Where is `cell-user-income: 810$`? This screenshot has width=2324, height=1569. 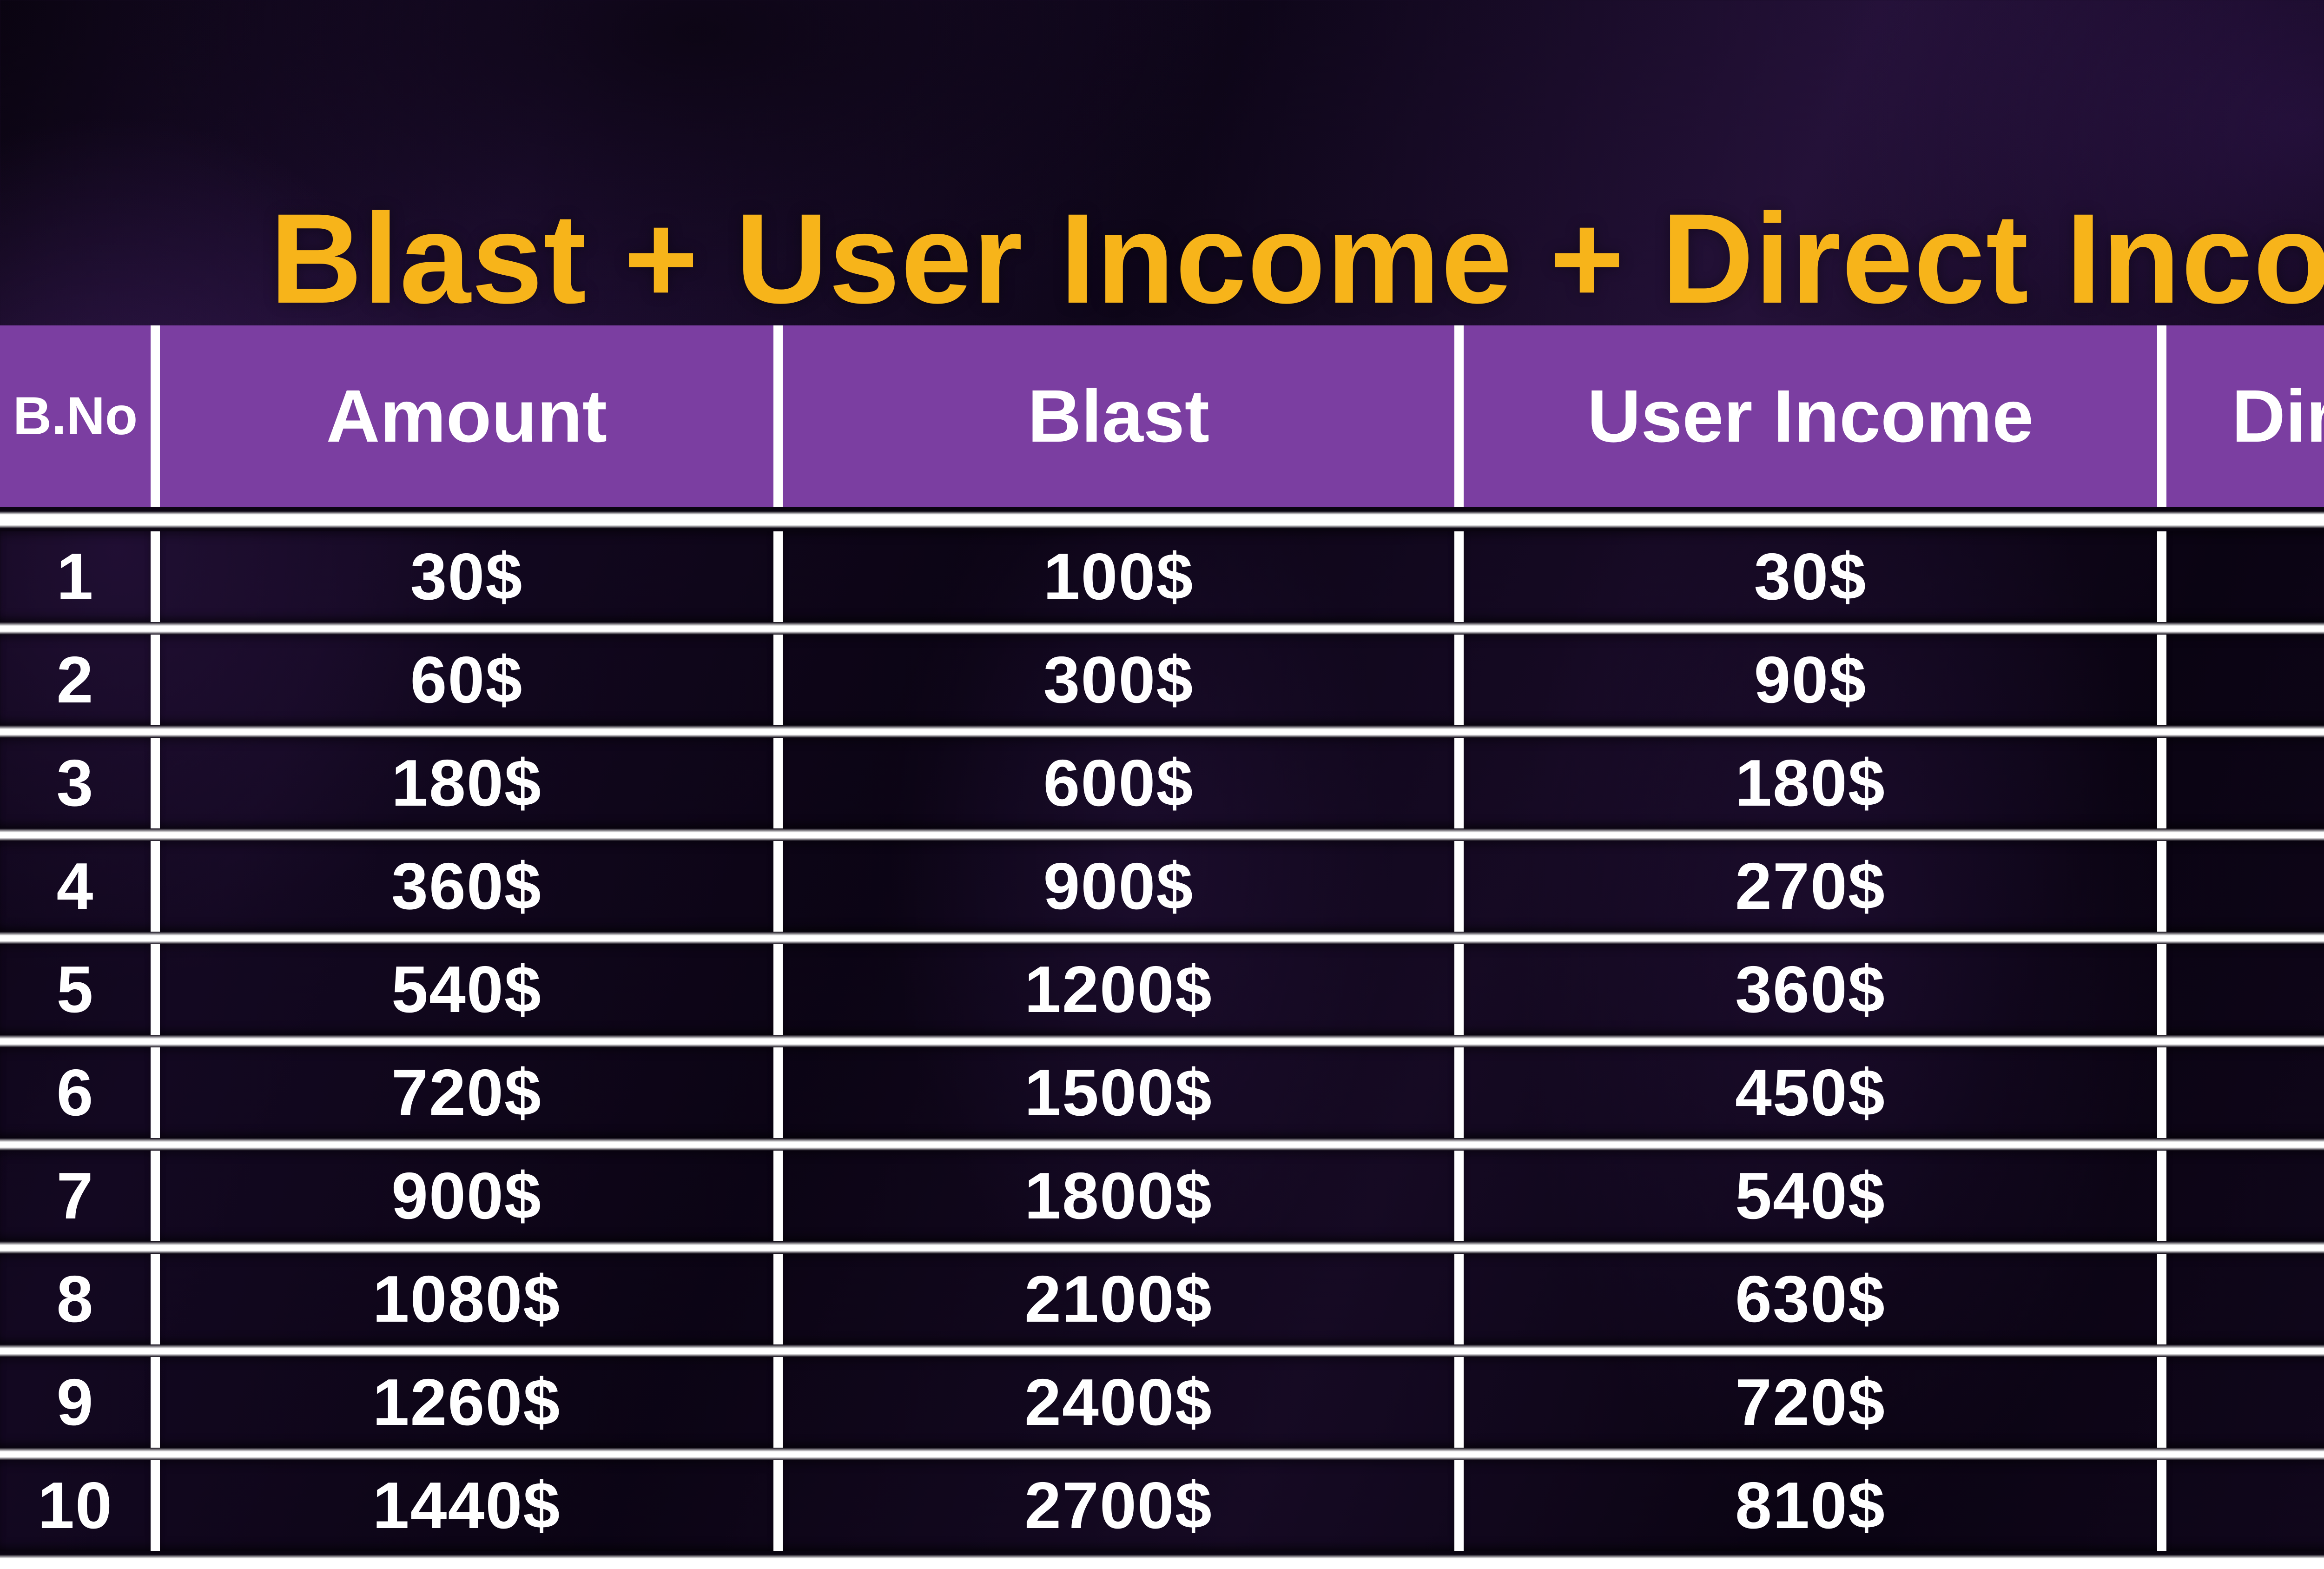
cell-user-income: 810$ is located at coordinates (1814, 1505).